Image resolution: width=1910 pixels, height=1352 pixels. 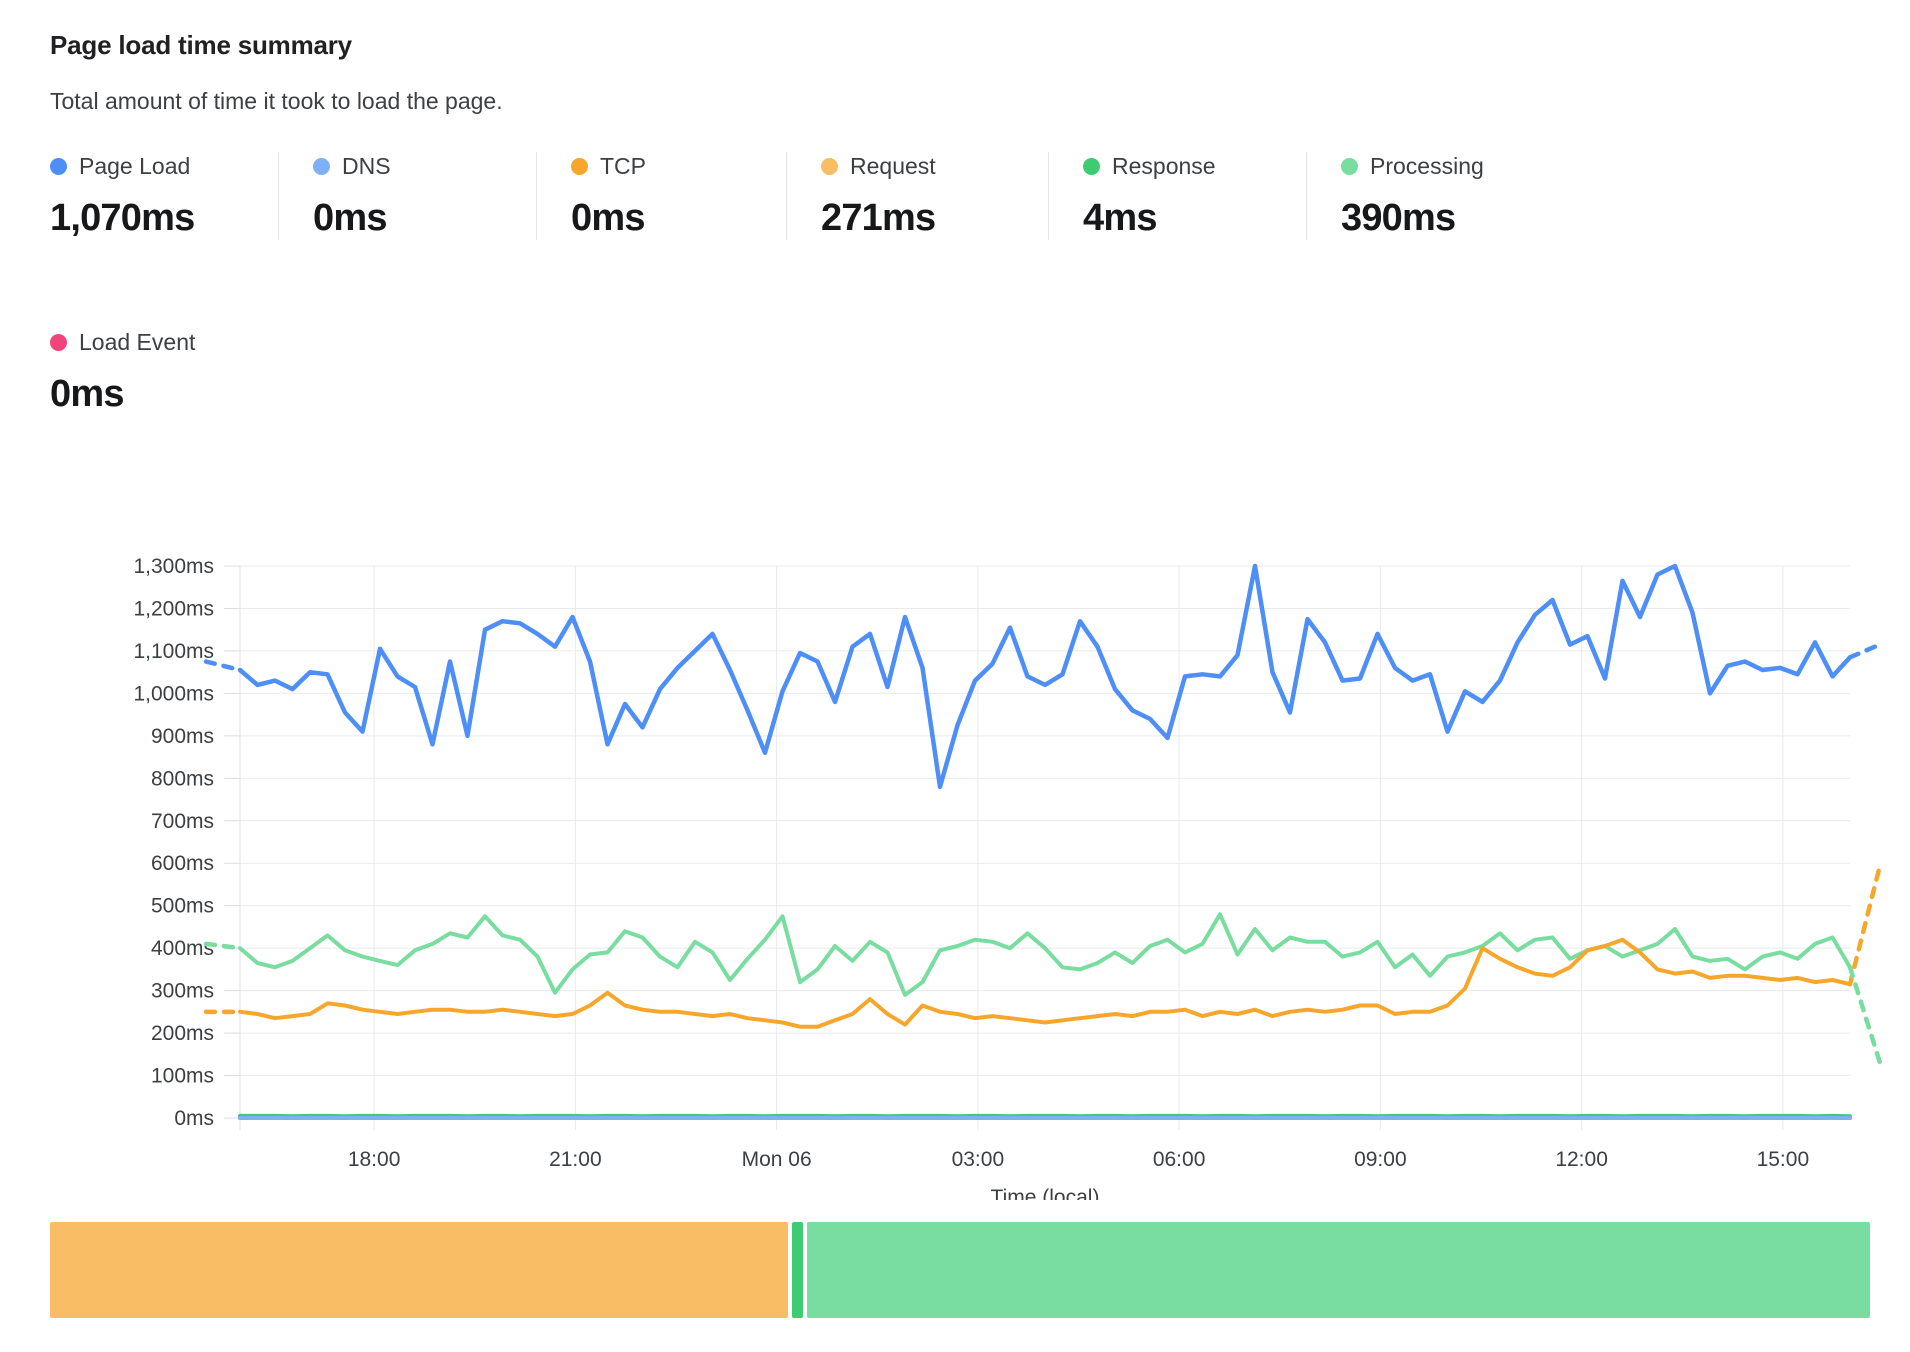 What do you see at coordinates (173, 651) in the screenshot?
I see `y-axis-tick-label: 1,100ms` at bounding box center [173, 651].